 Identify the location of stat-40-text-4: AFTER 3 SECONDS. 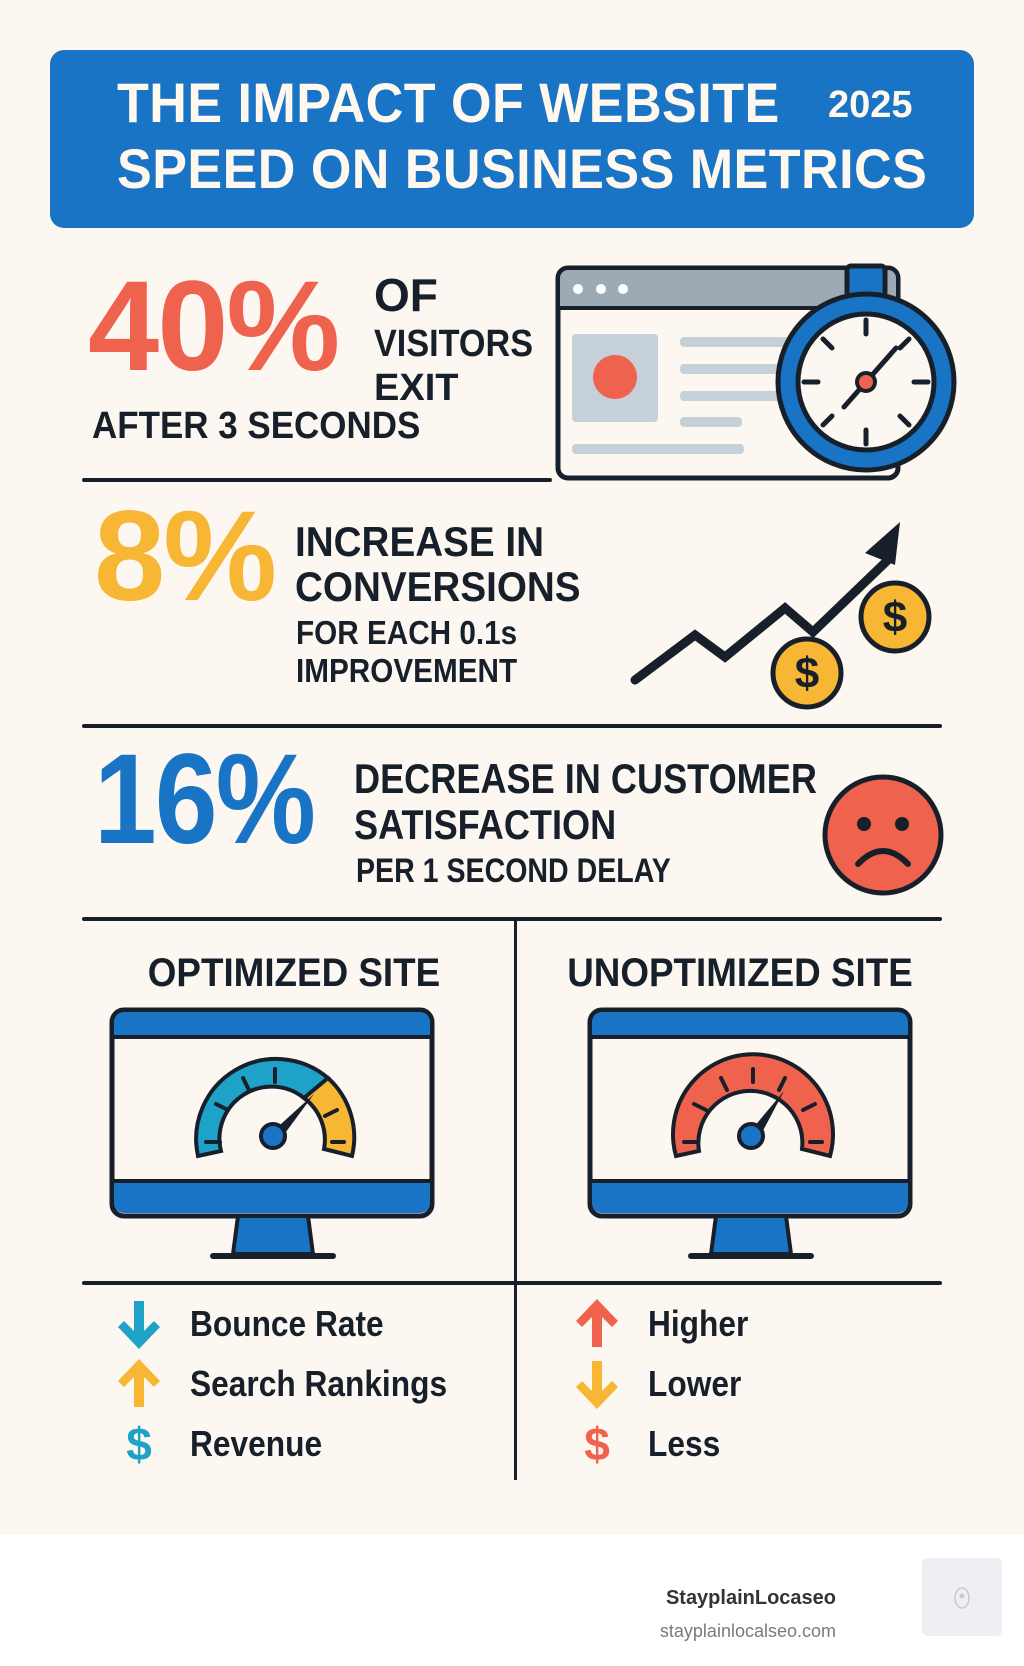
(256, 426).